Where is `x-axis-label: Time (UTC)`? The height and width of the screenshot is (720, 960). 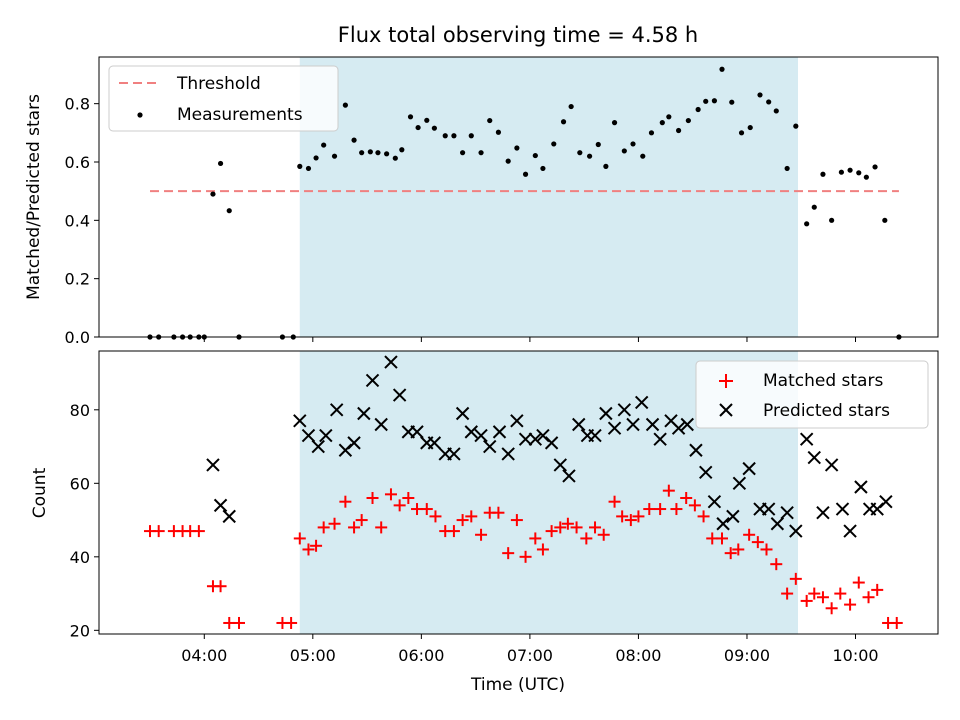
x-axis-label: Time (UTC) is located at coordinates (517, 685).